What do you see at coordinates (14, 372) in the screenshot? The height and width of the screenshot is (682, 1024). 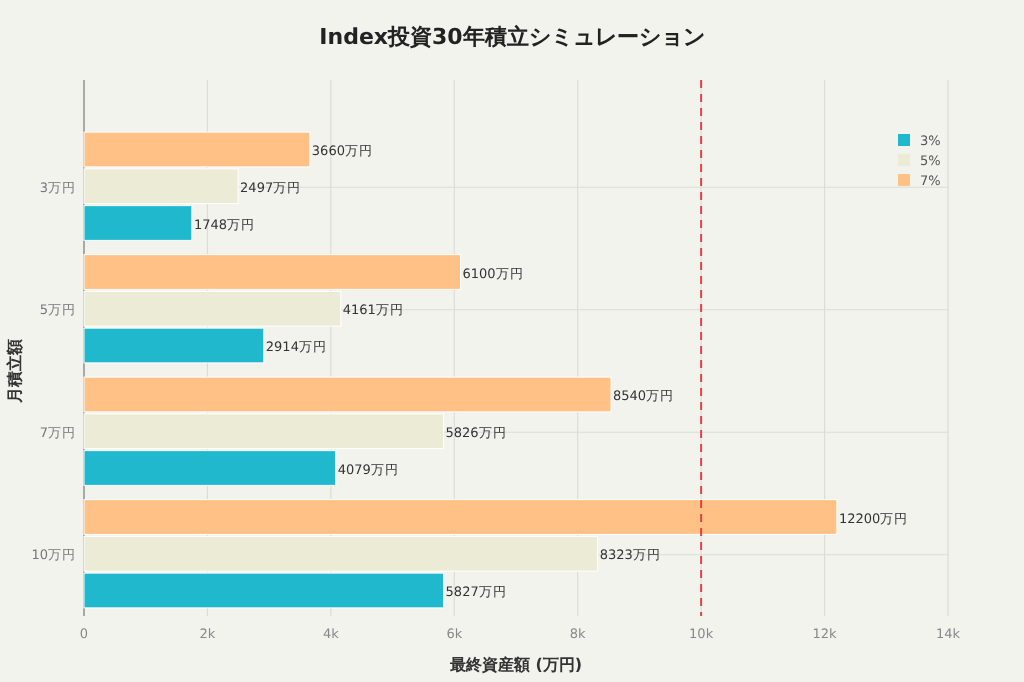 I see `y-axis-title: 月積立額` at bounding box center [14, 372].